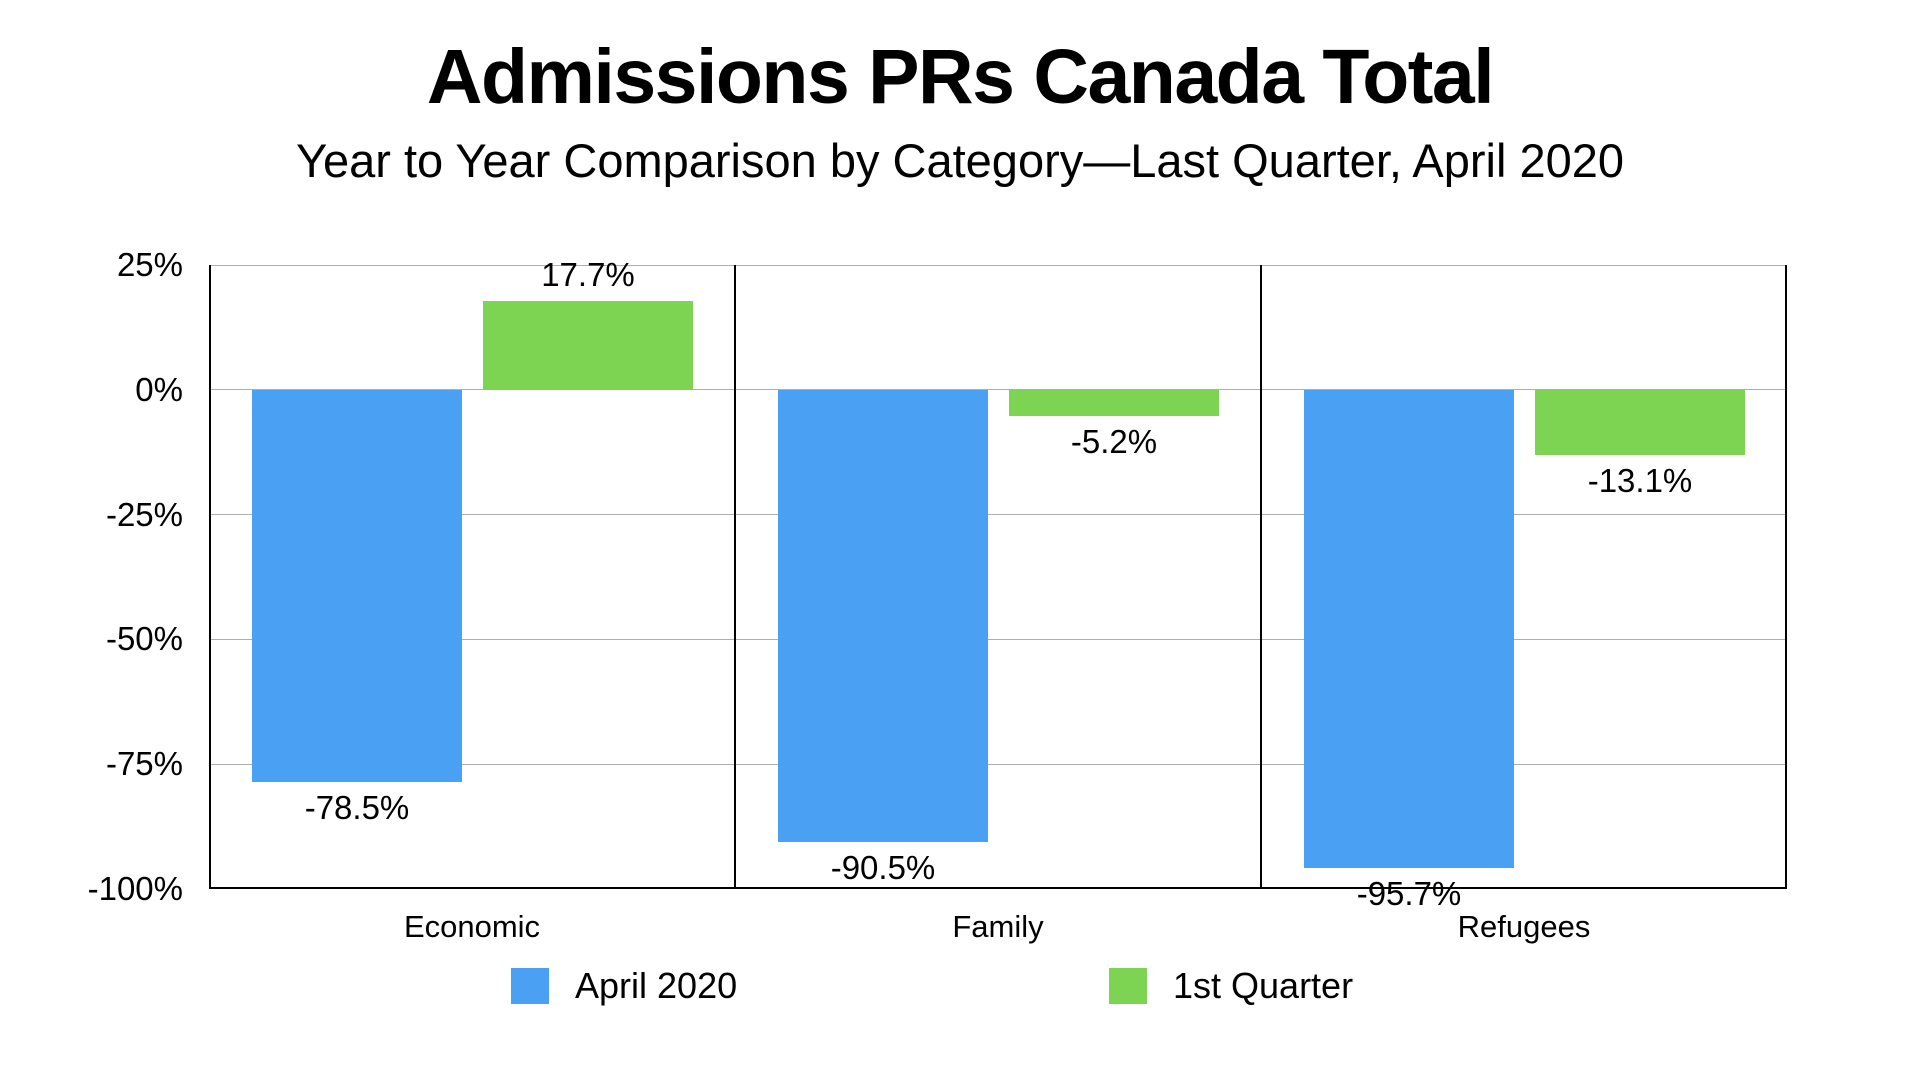 The image size is (1920, 1080). Describe the element at coordinates (588, 275) in the screenshot. I see `bar-value-label-1st-quarter-economic: 17.7%` at that location.